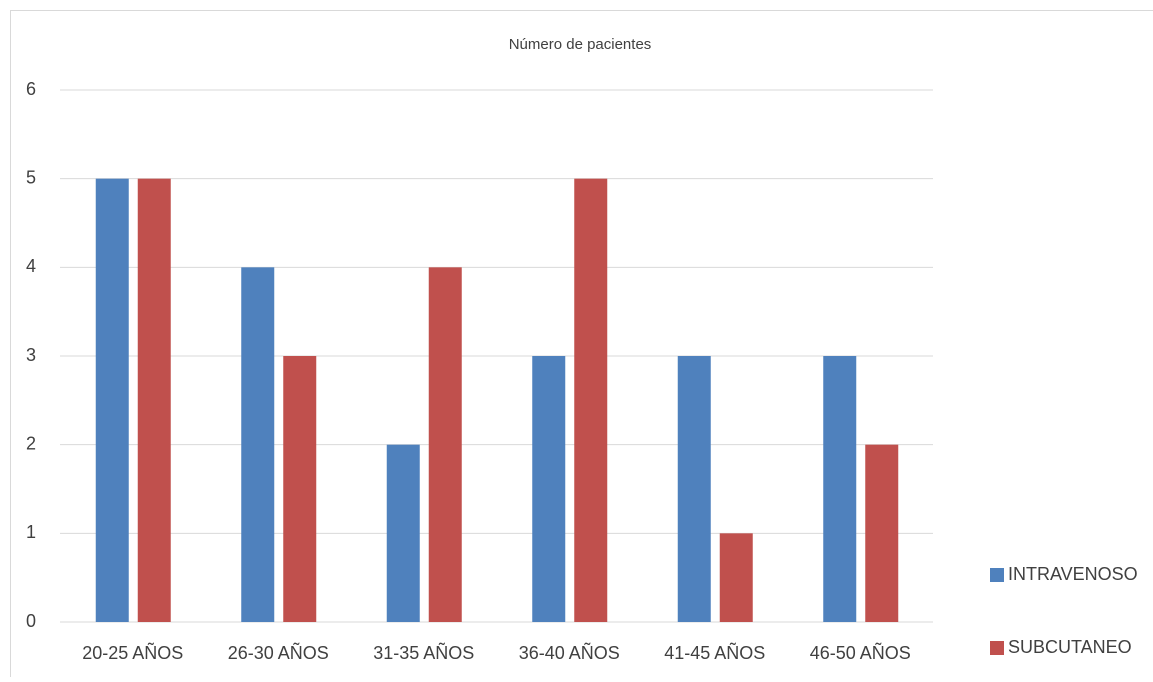 This screenshot has height=682, width=1153. What do you see at coordinates (31, 266) in the screenshot?
I see `y-tick-label: 4` at bounding box center [31, 266].